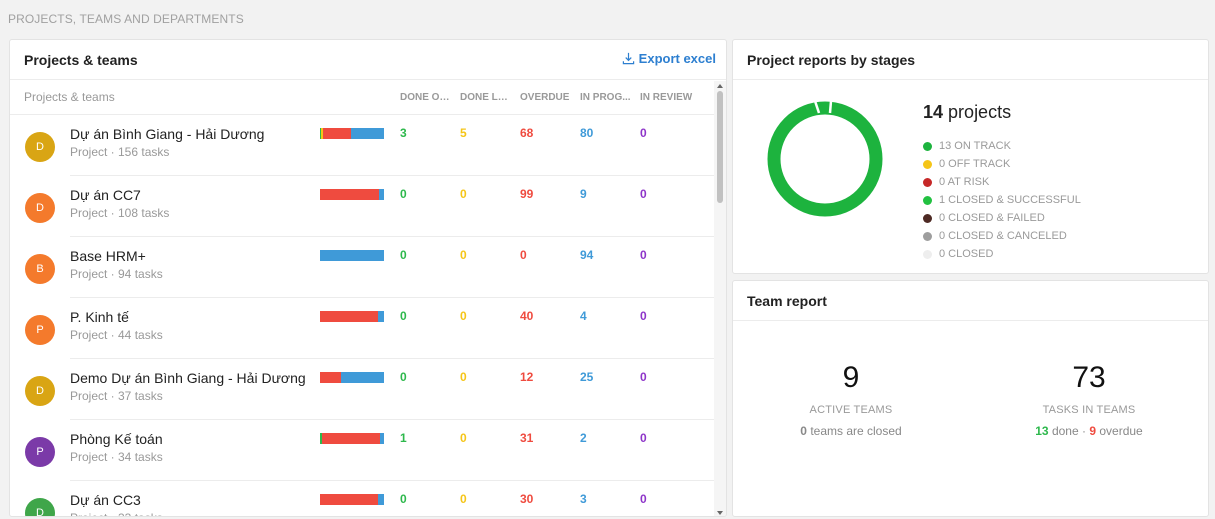 The height and width of the screenshot is (519, 1215). I want to click on project-name: Demo Dự án Bình Giang - Hải Dương, so click(188, 378).